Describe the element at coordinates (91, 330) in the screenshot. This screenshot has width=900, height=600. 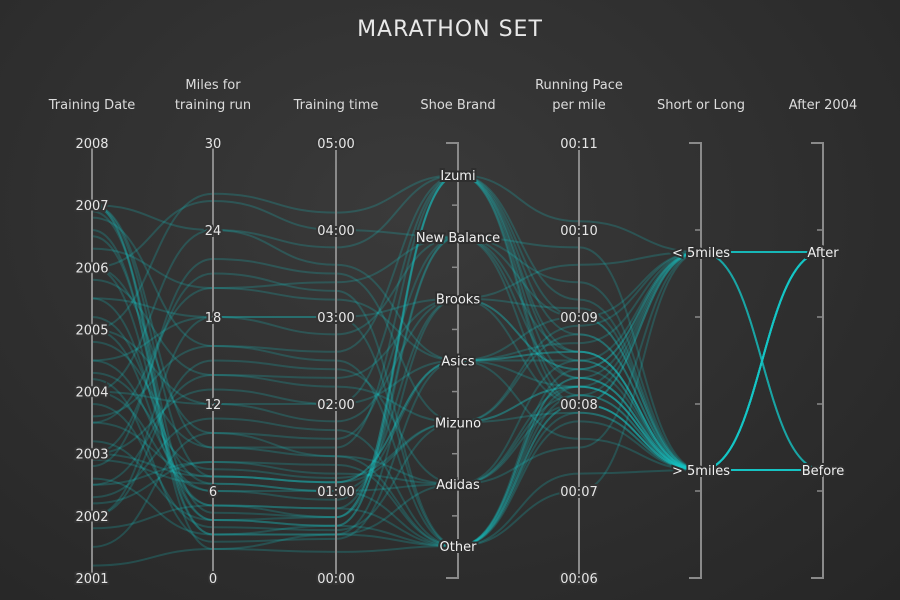
I see `tick-label: 2005` at that location.